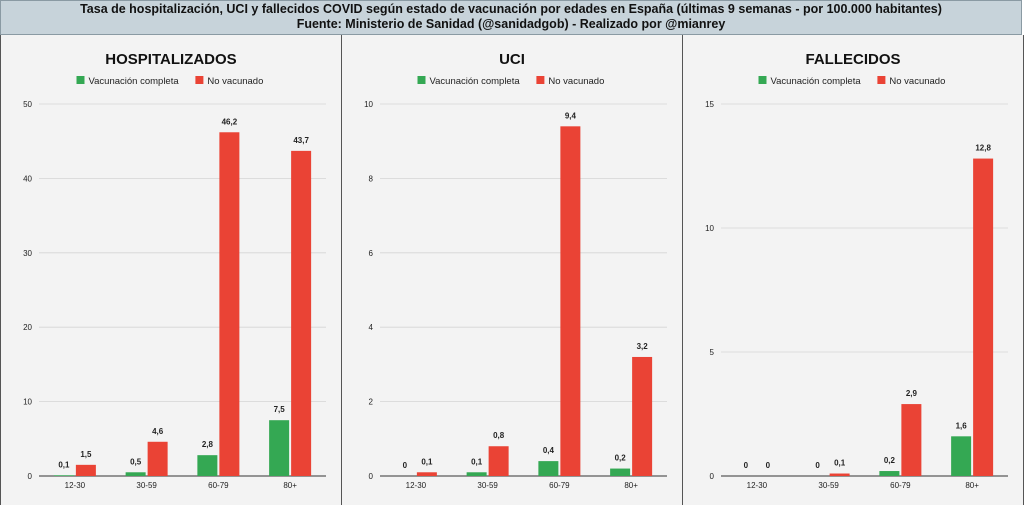 This screenshot has height=505, width=1024. What do you see at coordinates (371, 178) in the screenshot?
I see `y-tick-label: 8` at bounding box center [371, 178].